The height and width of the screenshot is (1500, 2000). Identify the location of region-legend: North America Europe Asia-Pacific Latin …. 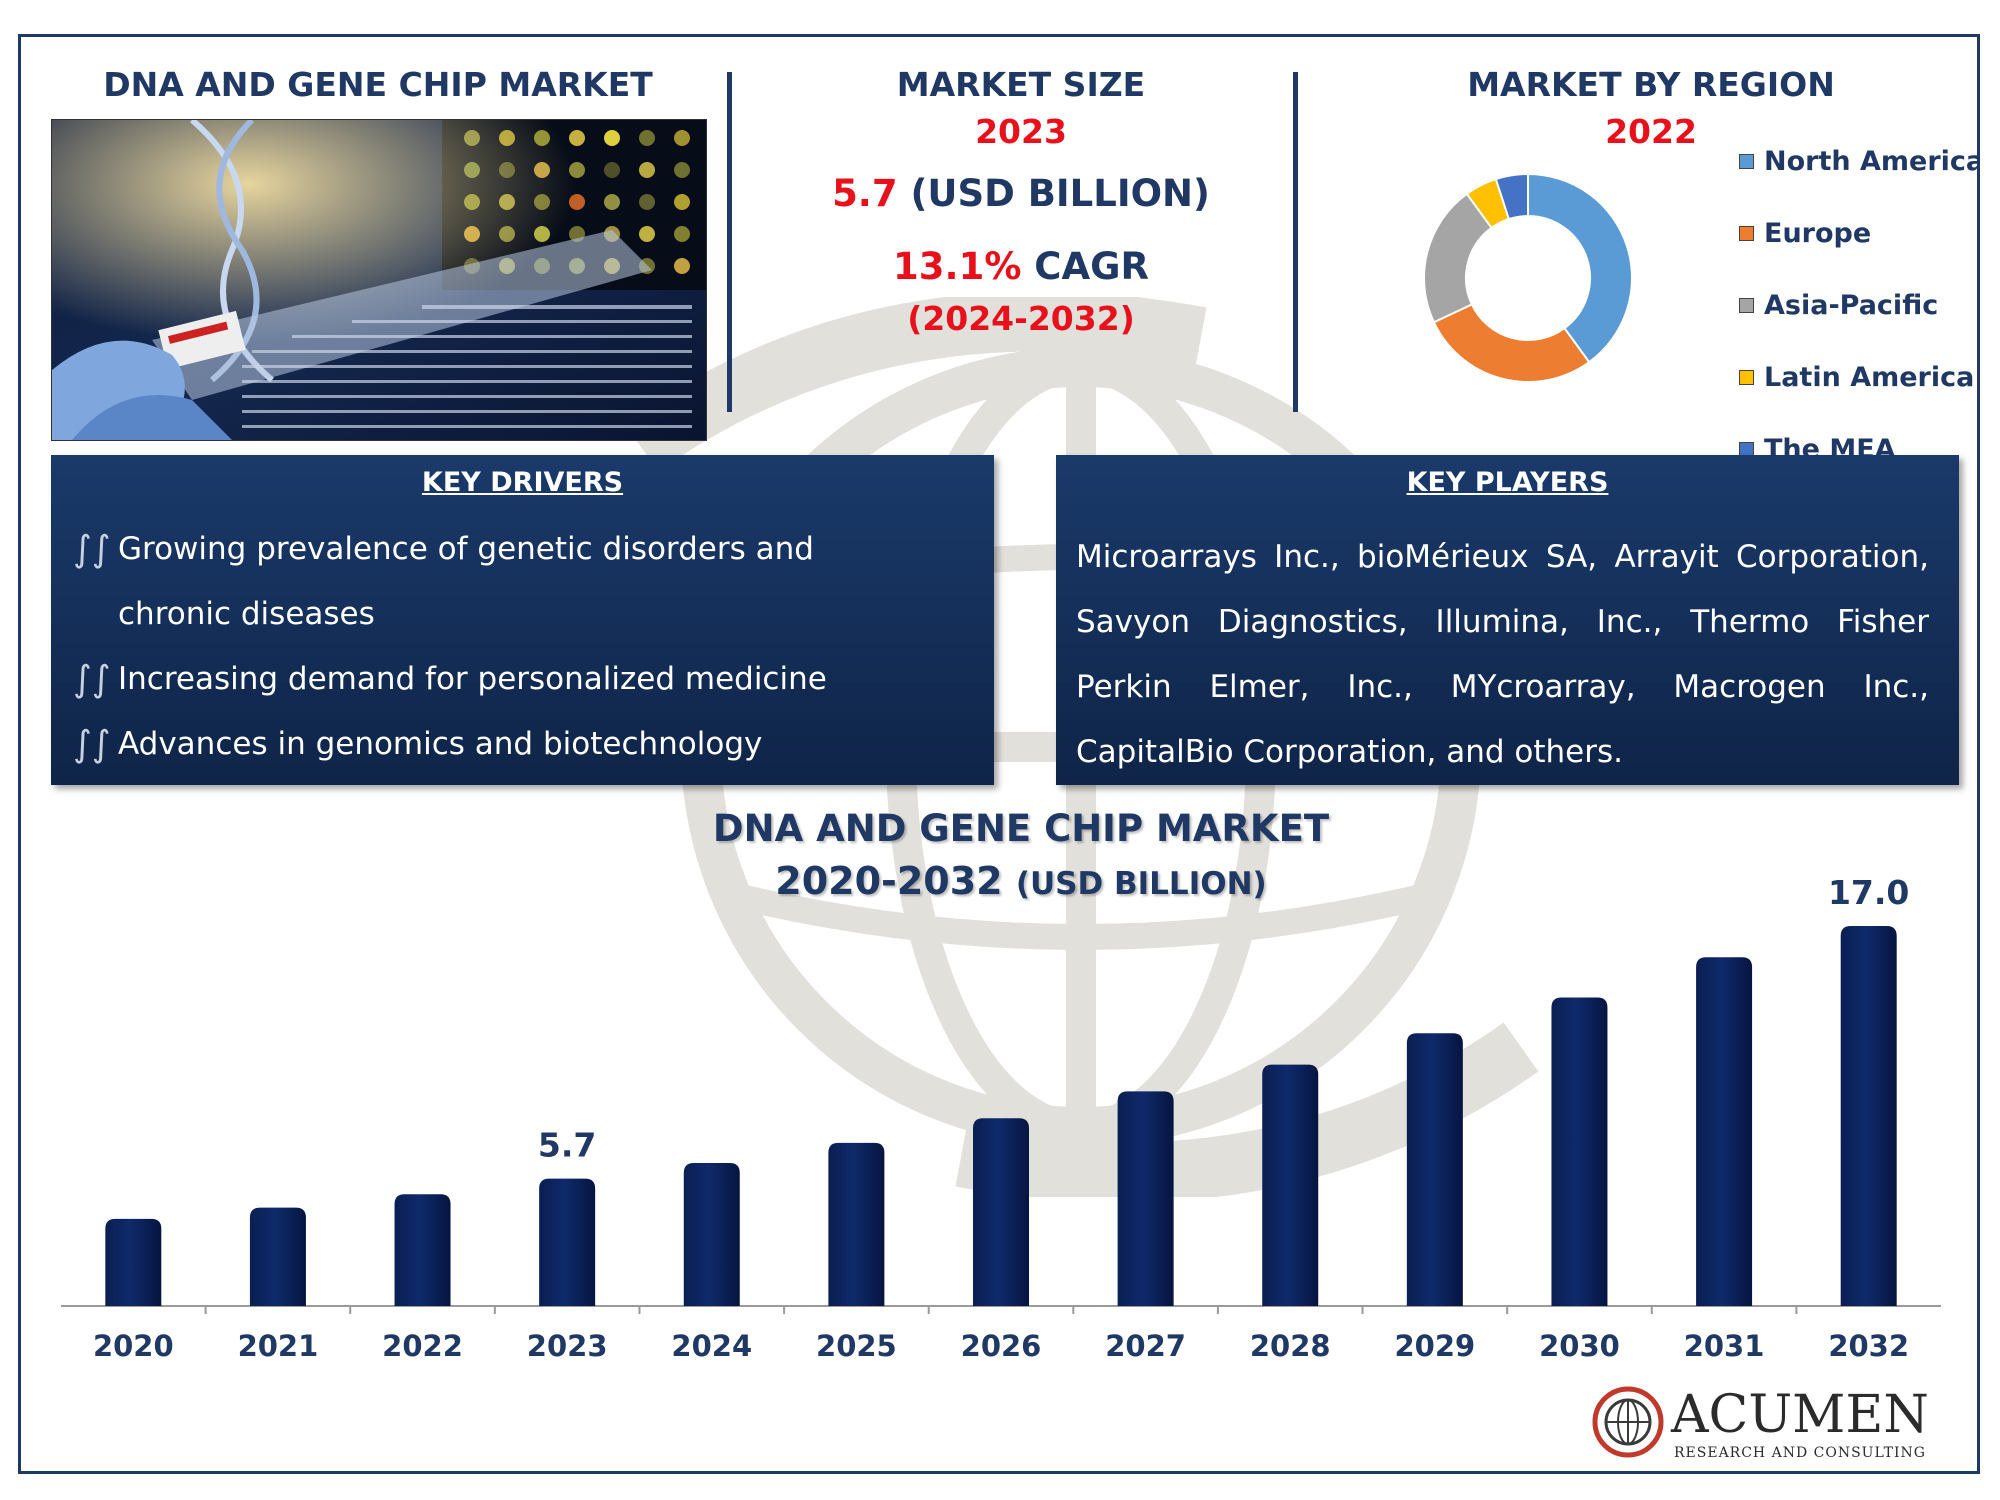
(1859, 305).